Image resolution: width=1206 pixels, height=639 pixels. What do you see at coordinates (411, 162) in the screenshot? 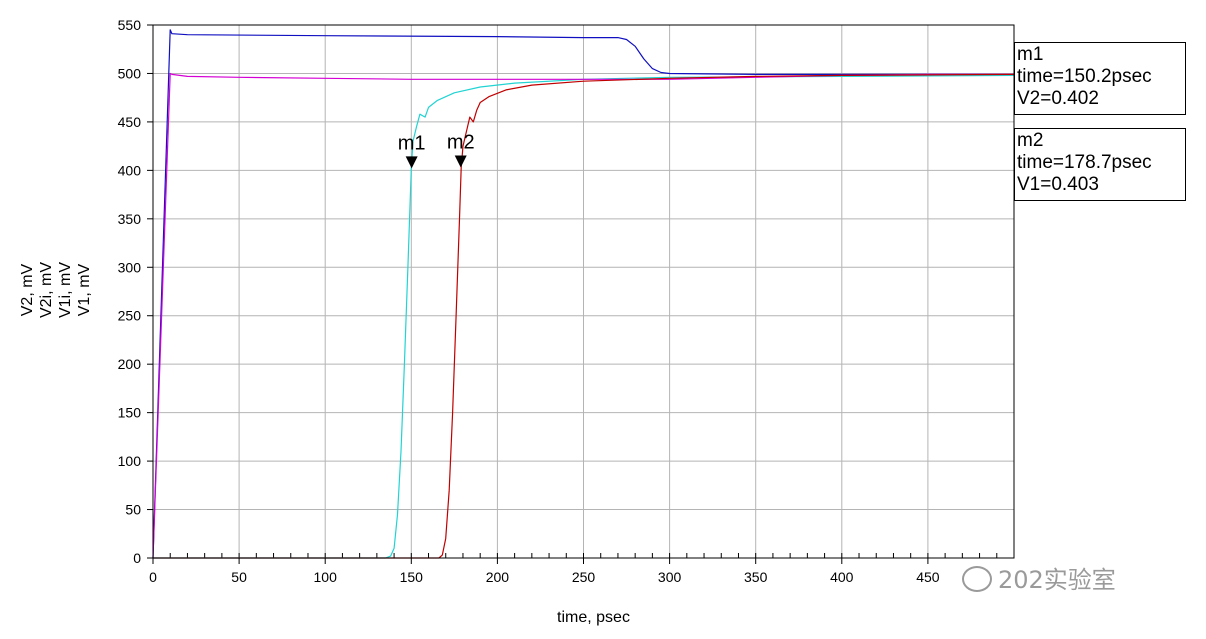
I see `marker-triangle-m1` at bounding box center [411, 162].